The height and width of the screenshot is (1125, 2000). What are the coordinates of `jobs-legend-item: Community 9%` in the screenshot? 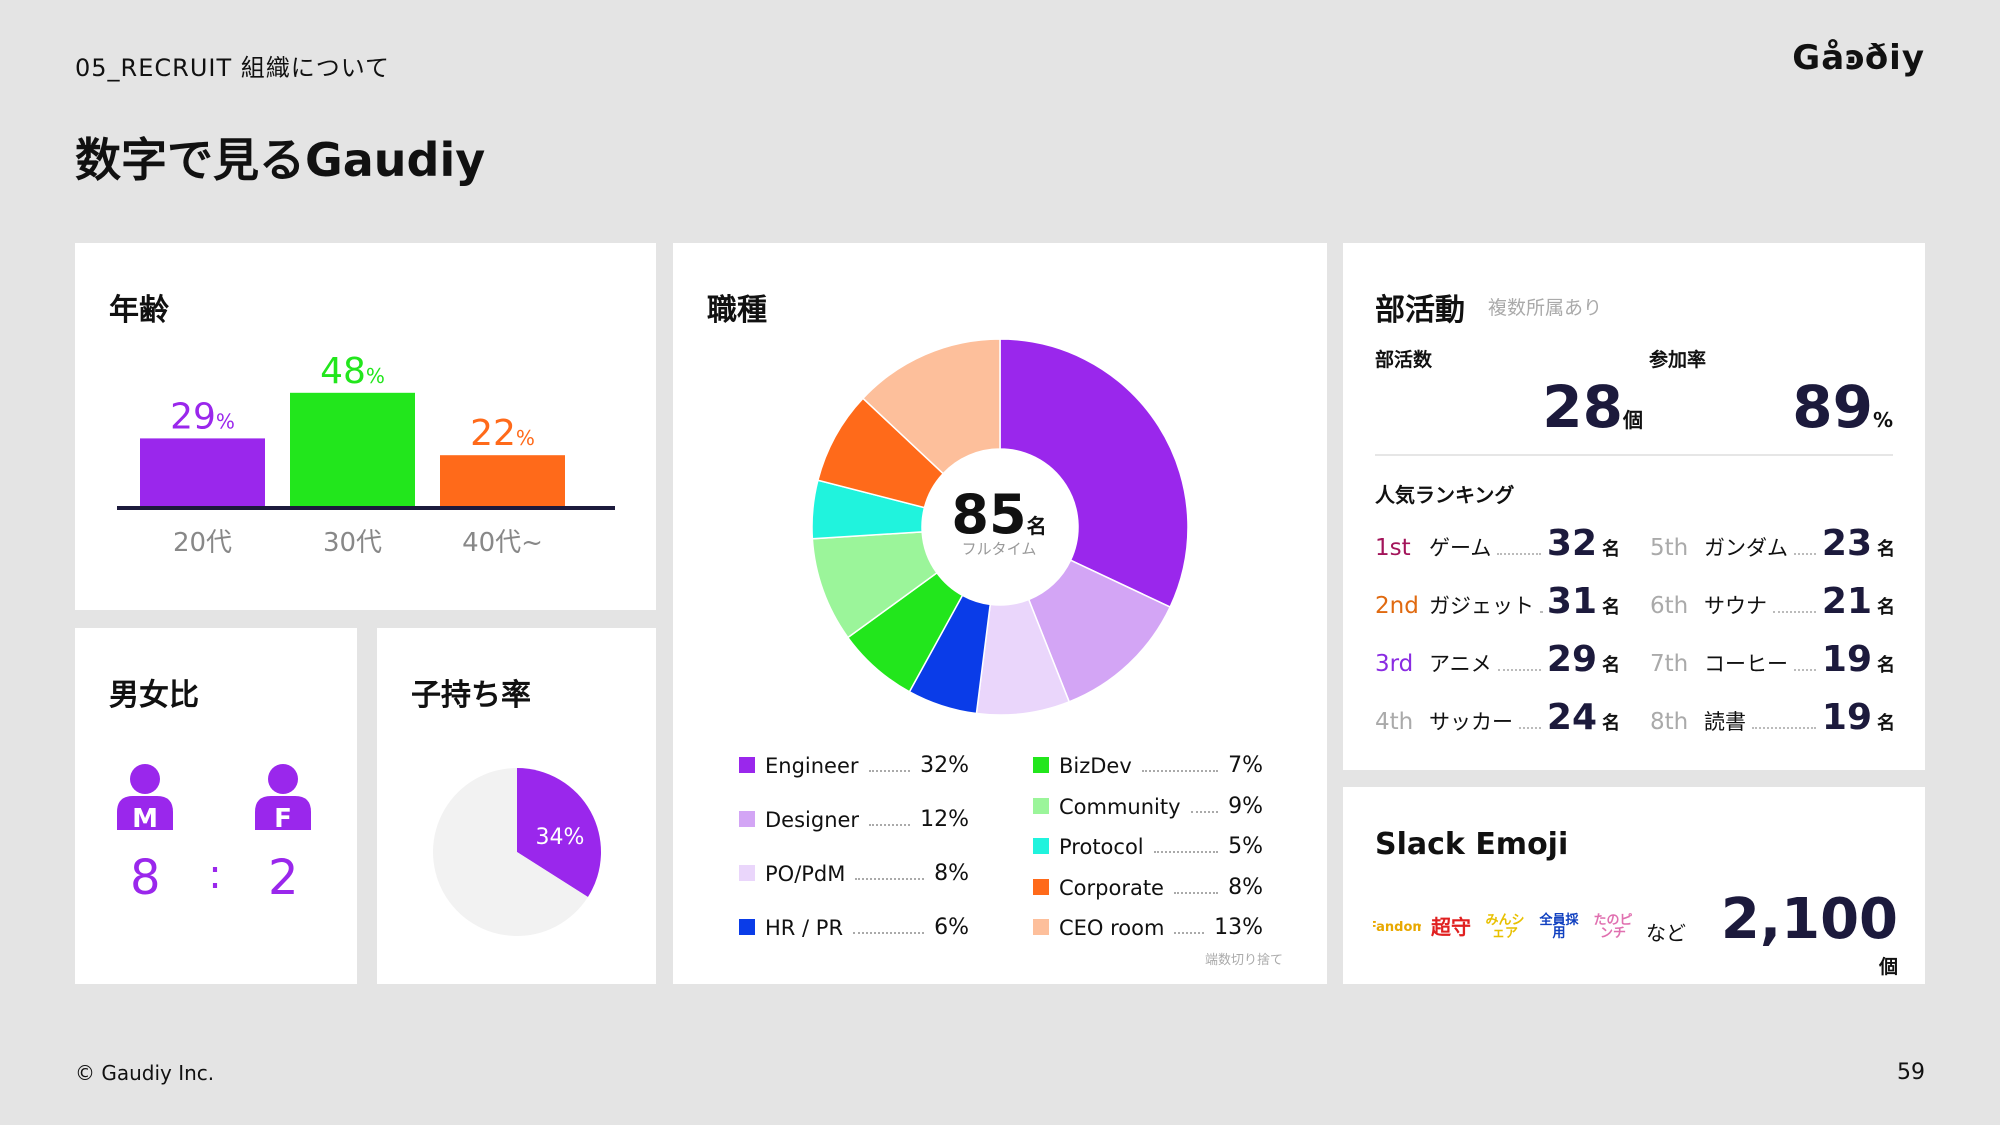 It's located at (1148, 806).